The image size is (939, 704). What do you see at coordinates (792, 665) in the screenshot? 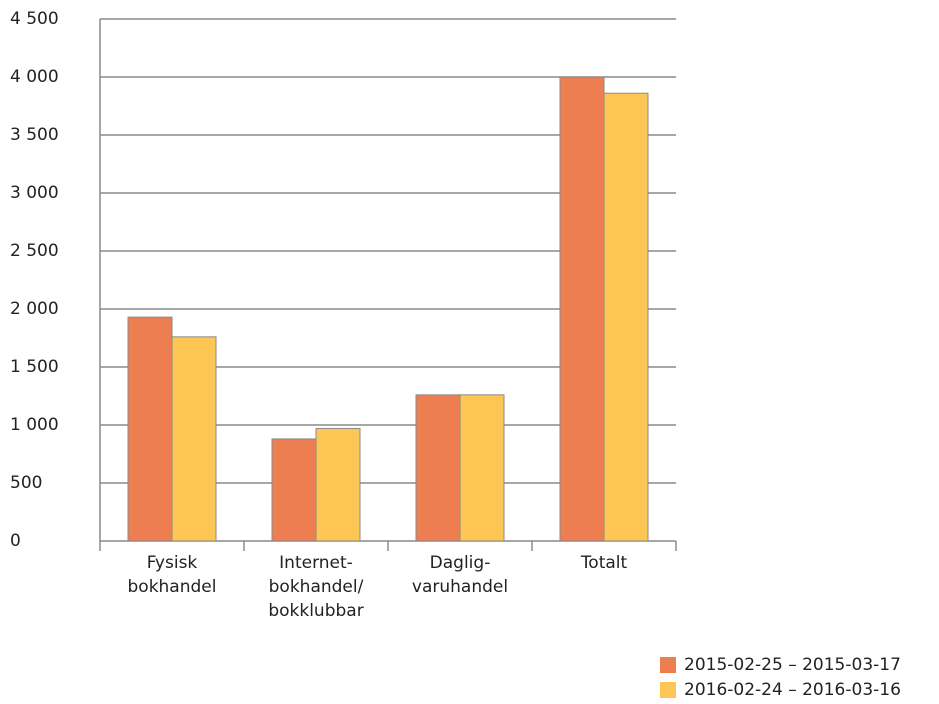
I see `legend-label: 2015-02-25 – 2015-03-17` at bounding box center [792, 665].